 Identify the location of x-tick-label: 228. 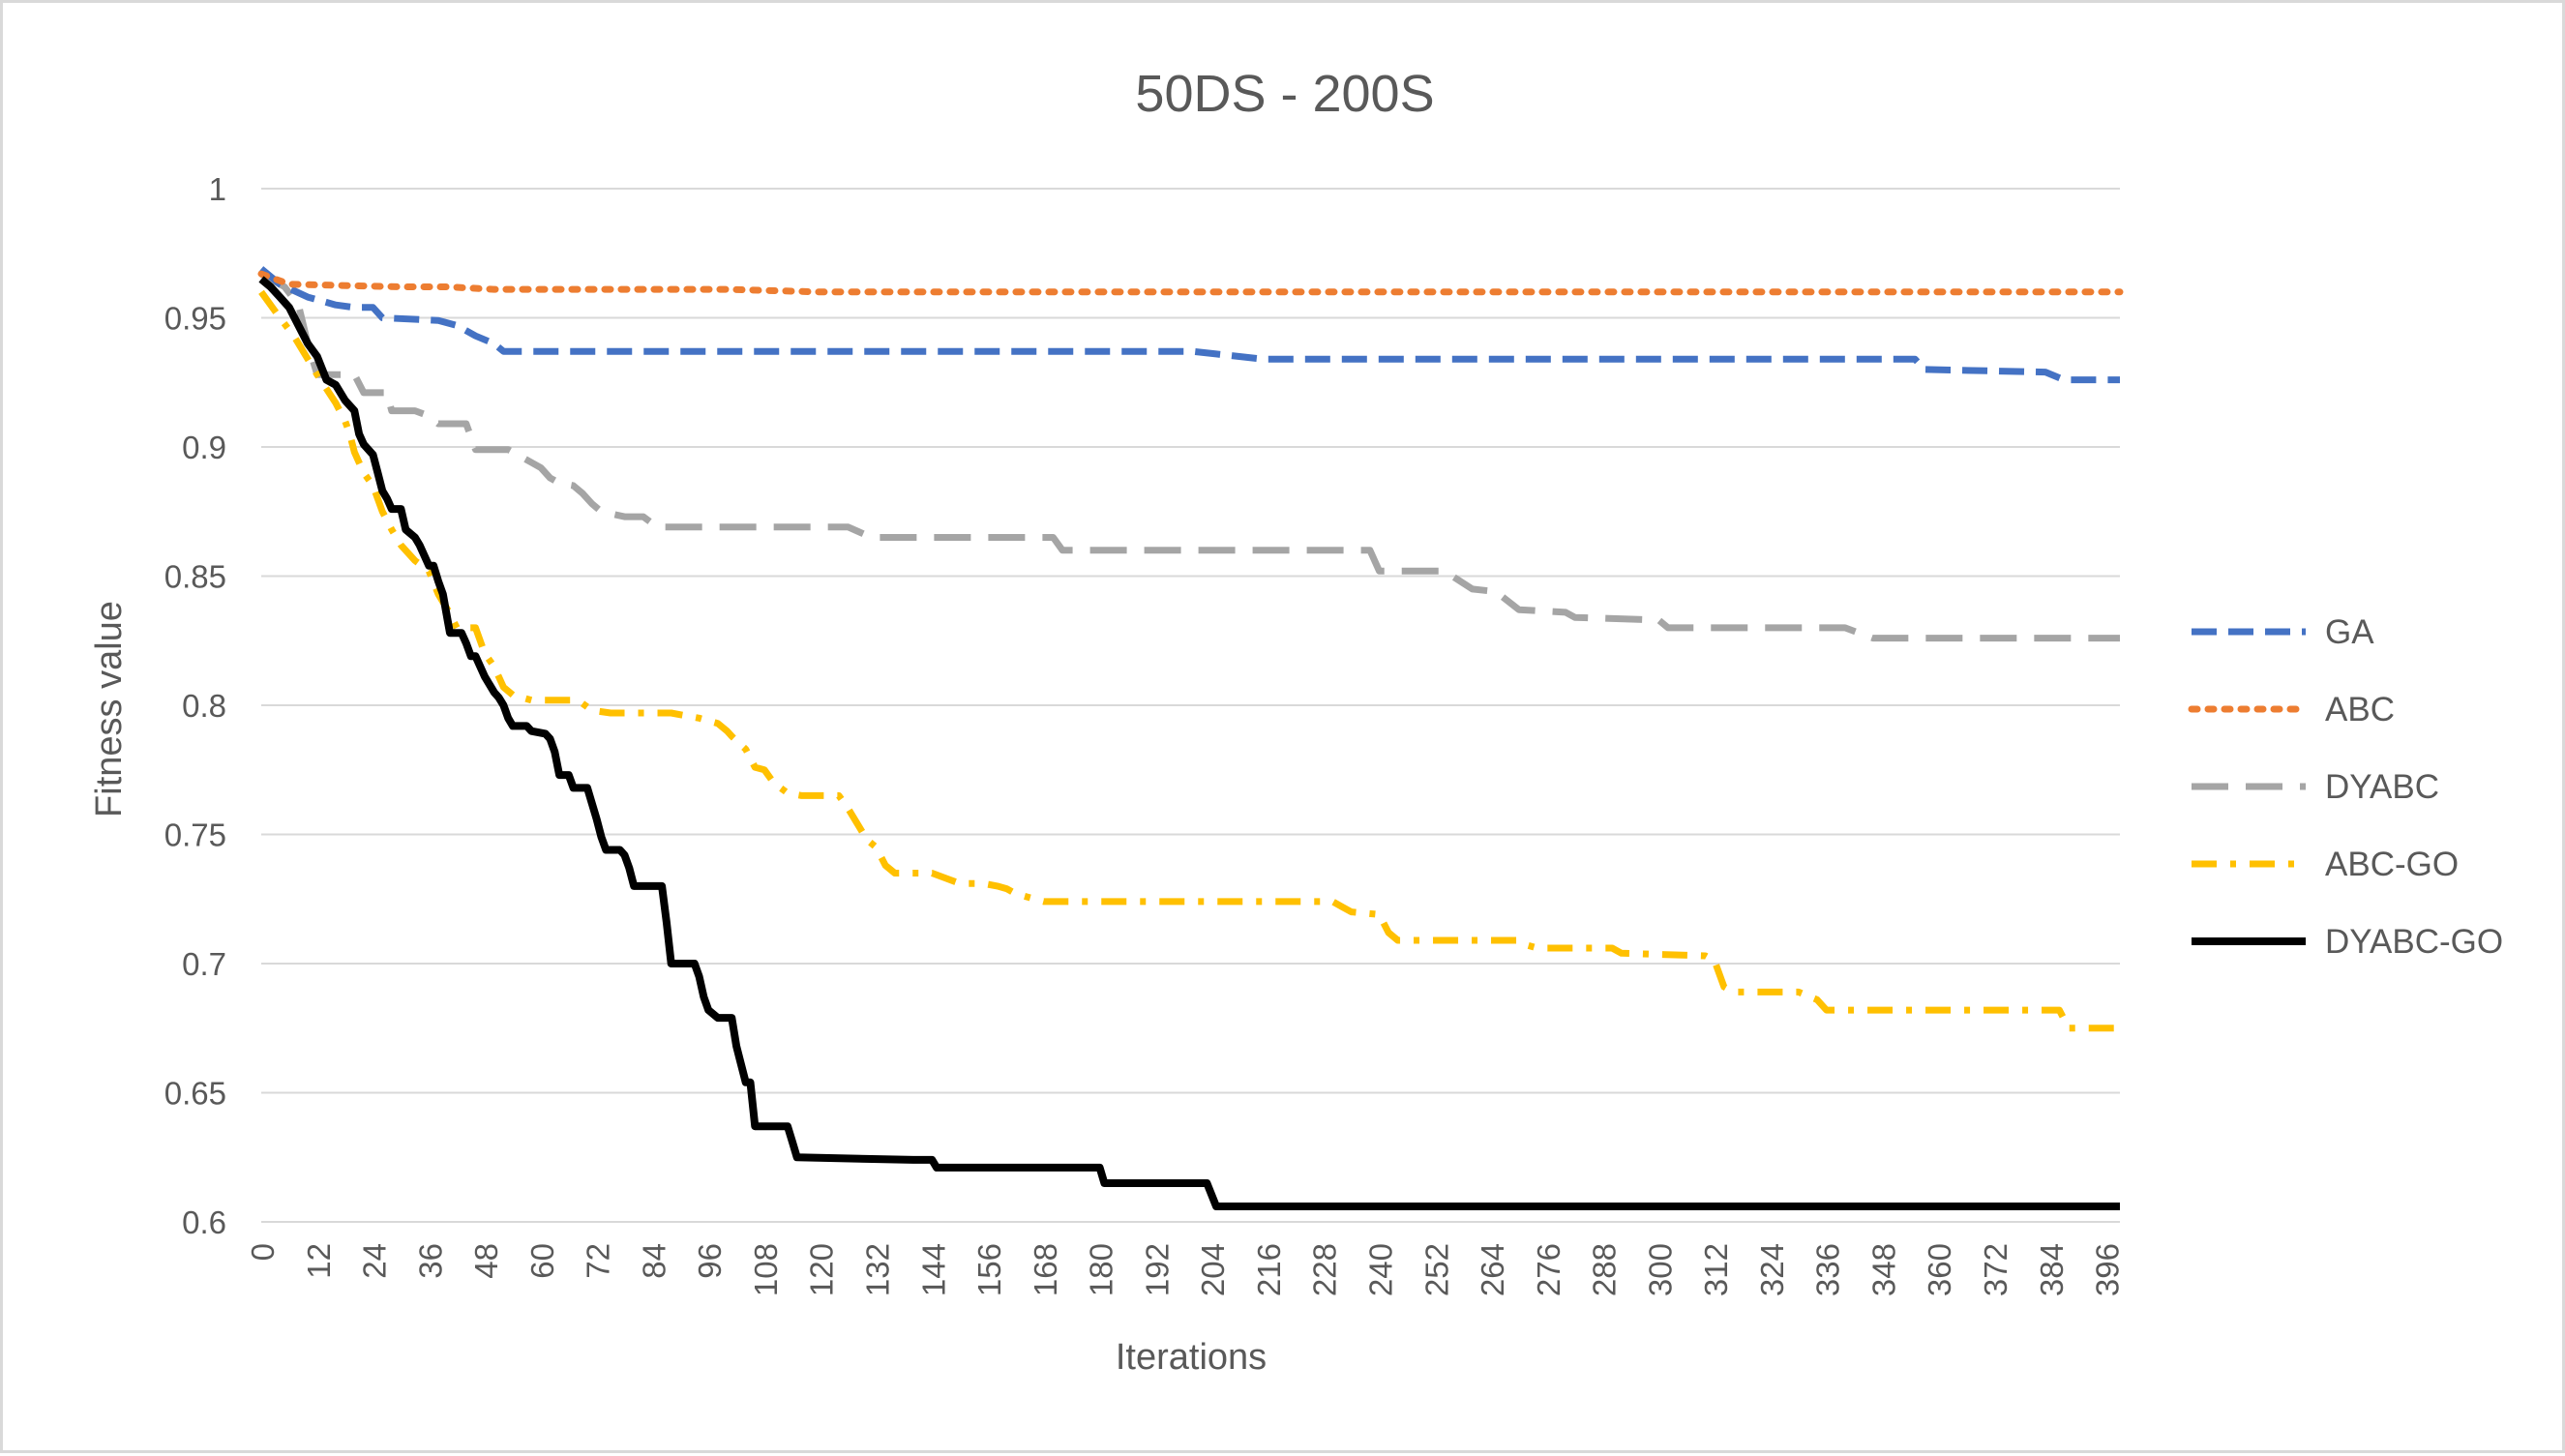
(1325, 1270).